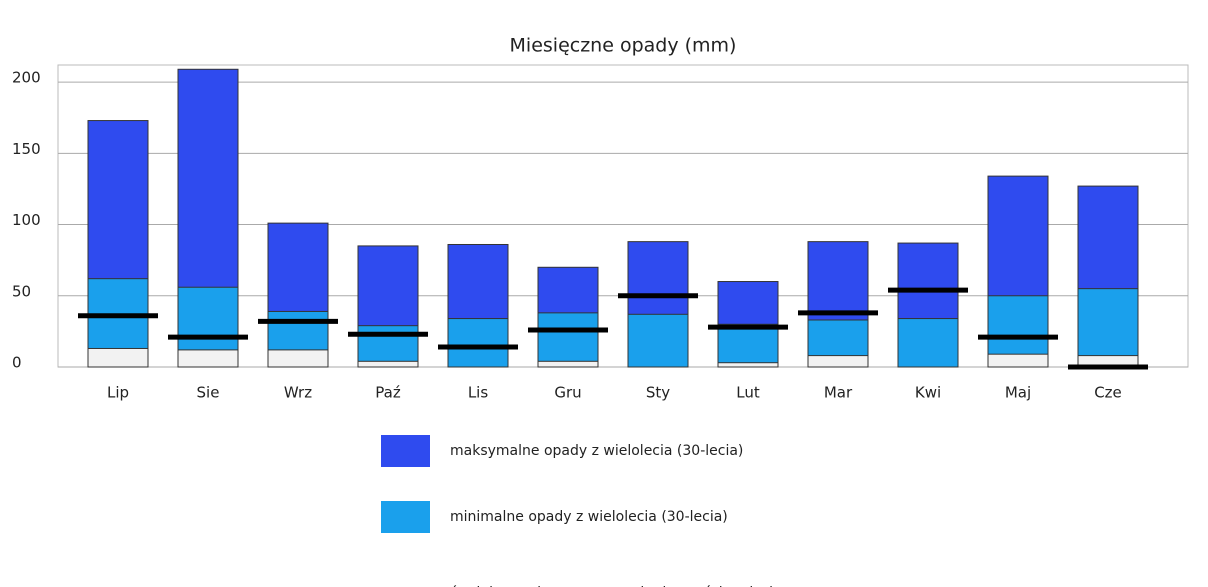  Describe the element at coordinates (1018, 393) in the screenshot. I see `x-tick-label: Maj` at that location.